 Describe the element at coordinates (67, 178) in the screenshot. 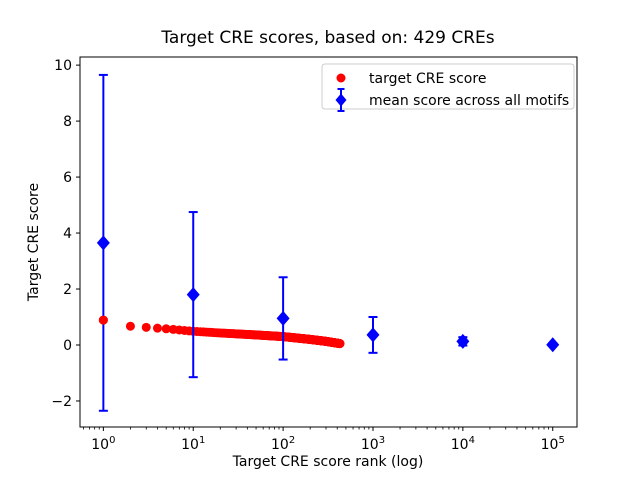

I see `y-tick-label: 6` at that location.